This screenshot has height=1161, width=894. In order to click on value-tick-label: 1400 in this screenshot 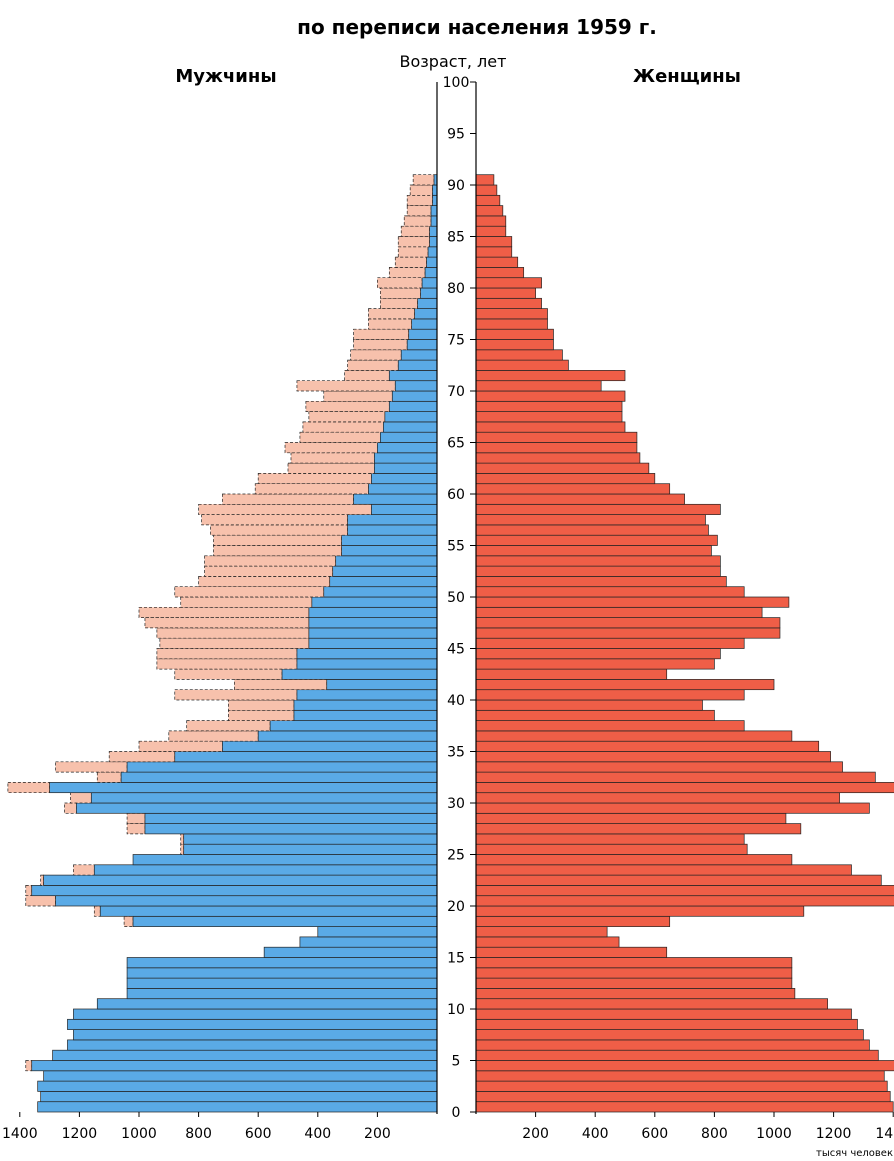, I will do `click(884, 1134)`.